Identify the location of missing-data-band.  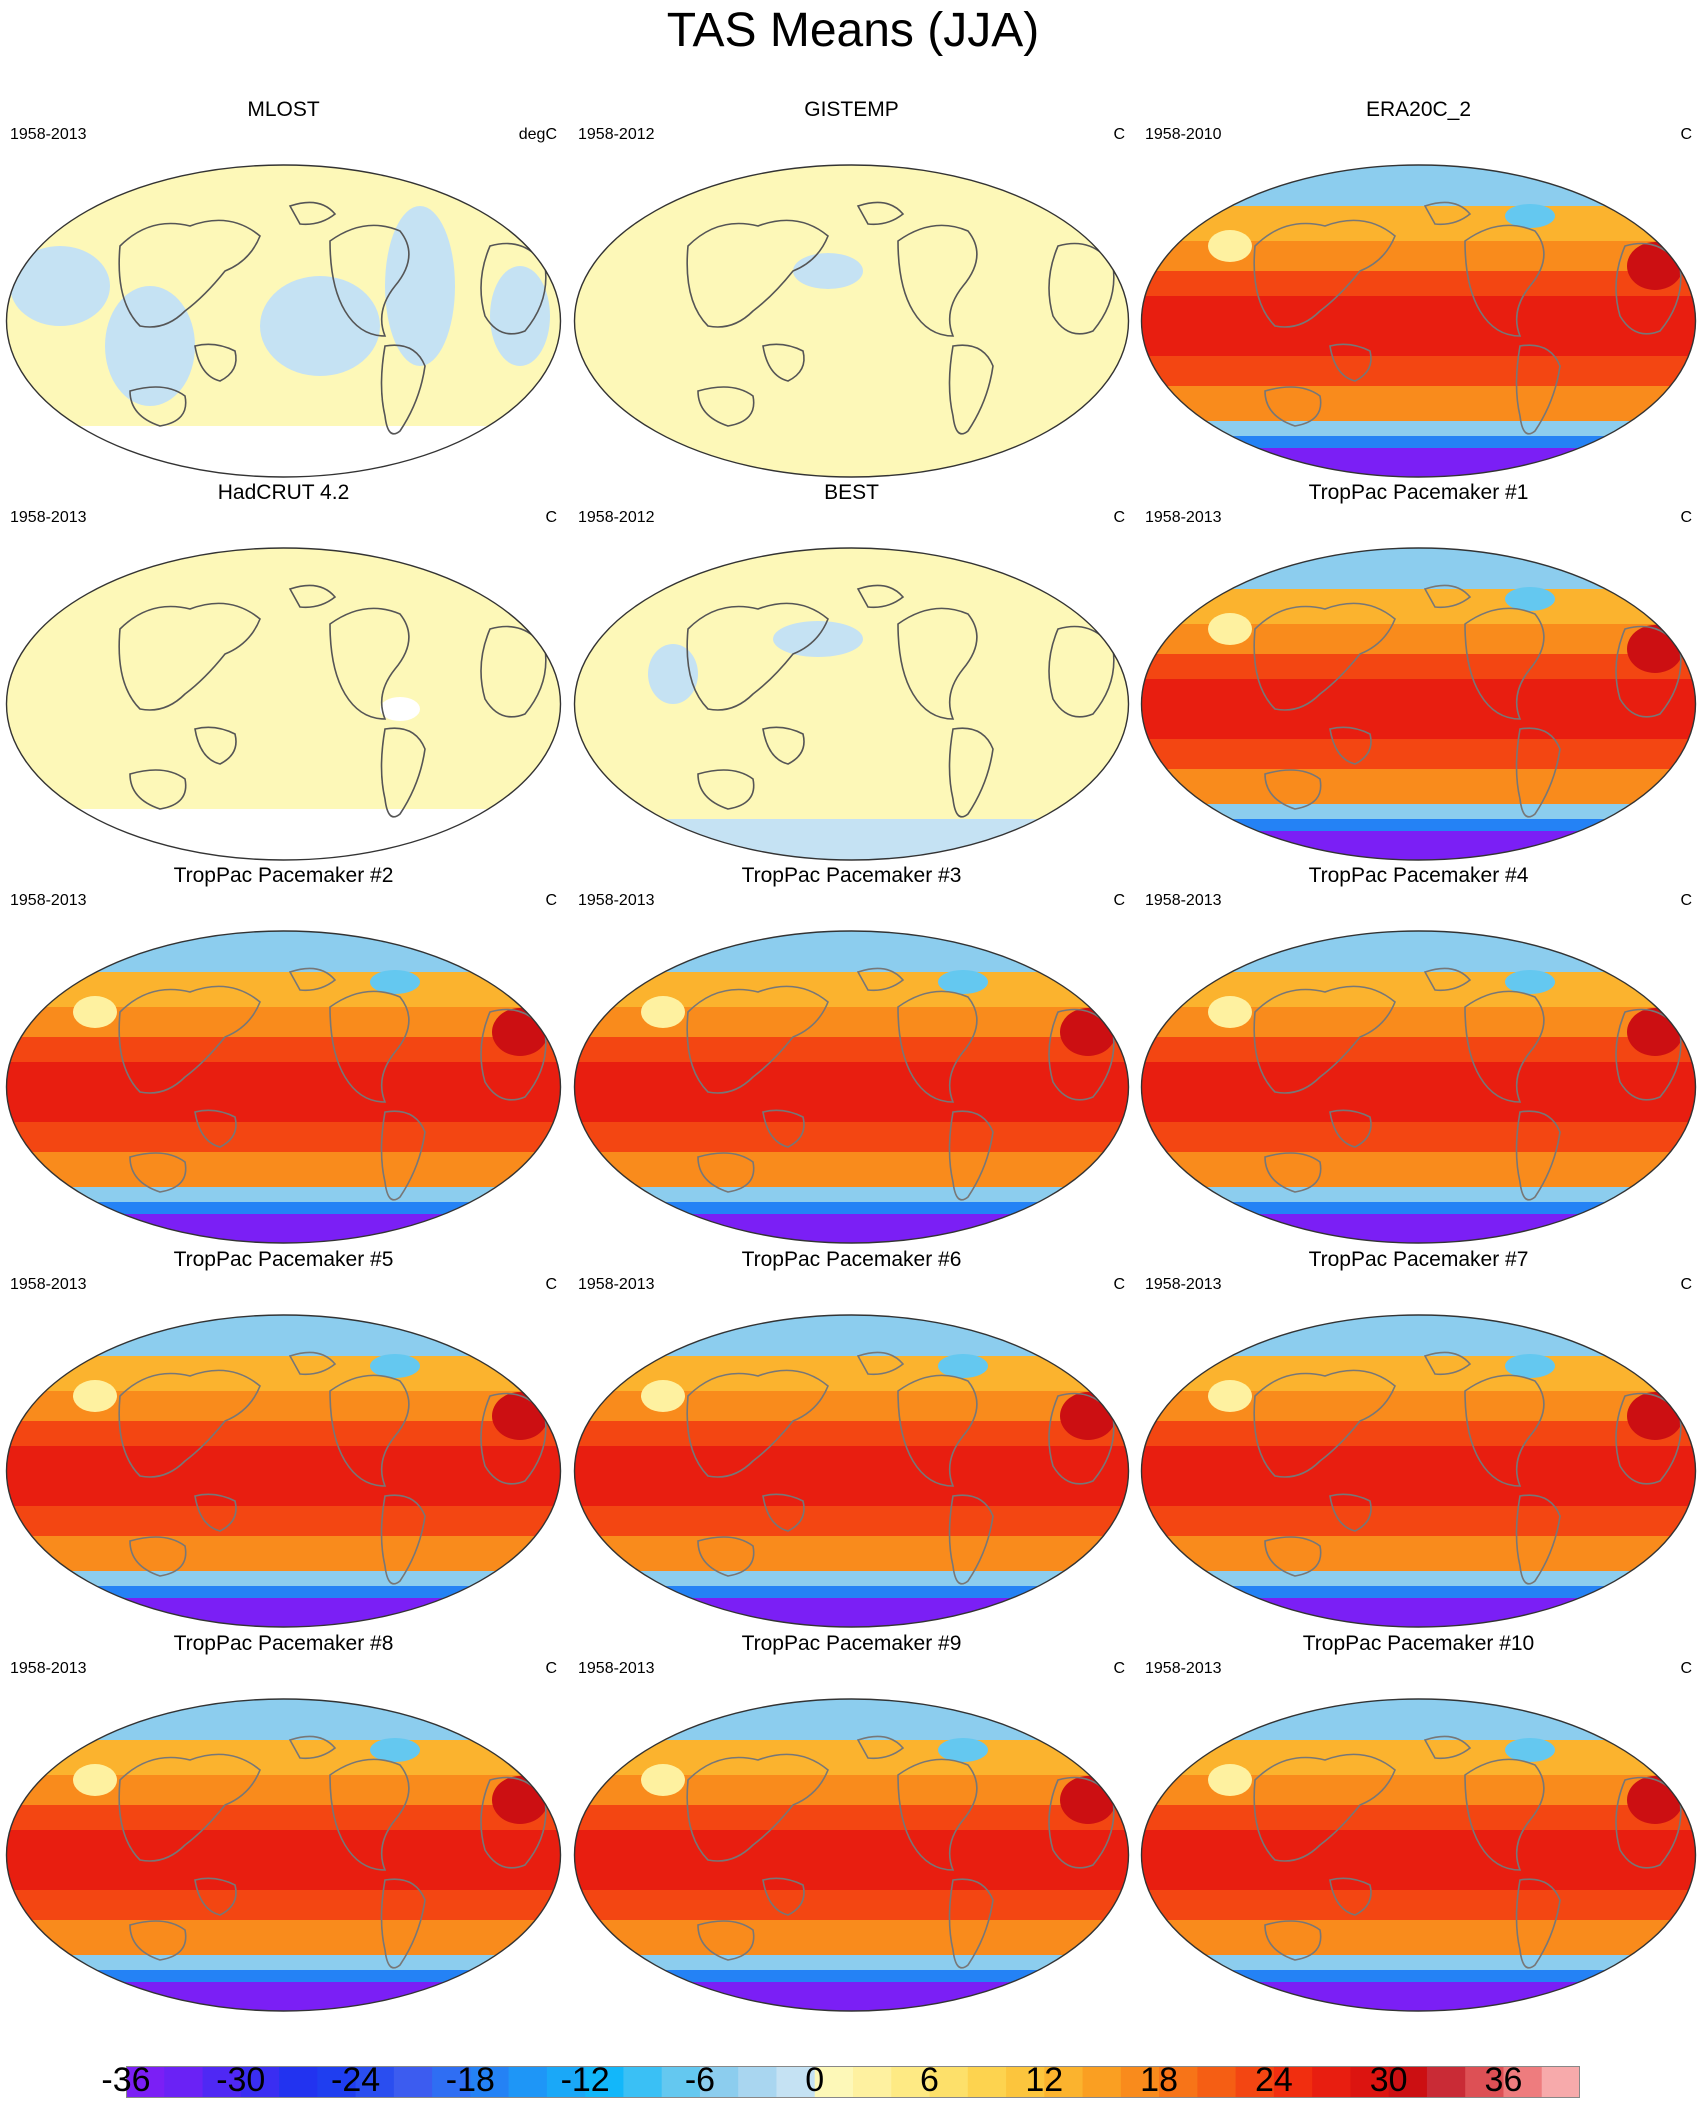
(283, 451).